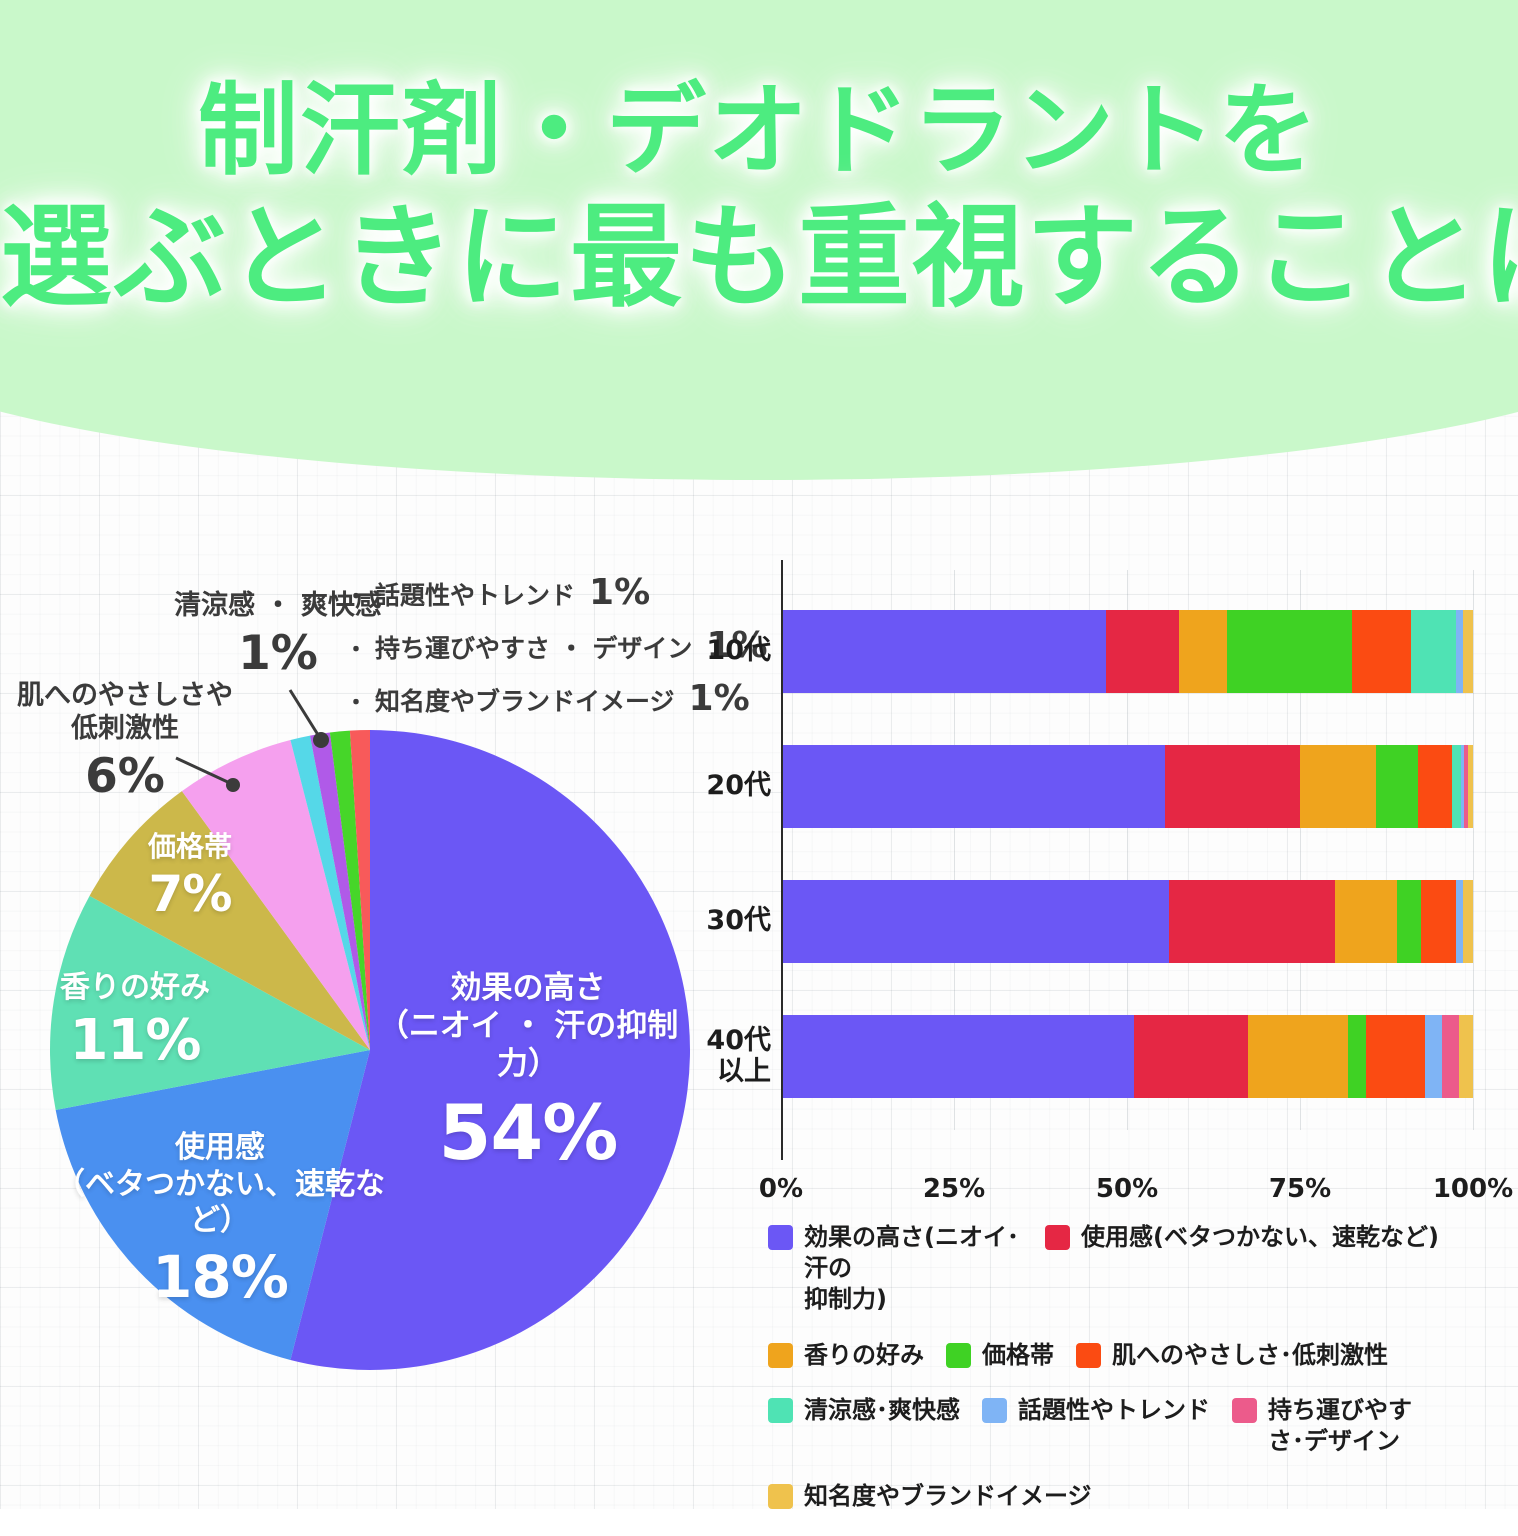 The height and width of the screenshot is (1536, 1518). I want to click on legend-row: 香りの好み 価格帯 肌へのやさしさ･低刺激性, so click(1133, 1355).